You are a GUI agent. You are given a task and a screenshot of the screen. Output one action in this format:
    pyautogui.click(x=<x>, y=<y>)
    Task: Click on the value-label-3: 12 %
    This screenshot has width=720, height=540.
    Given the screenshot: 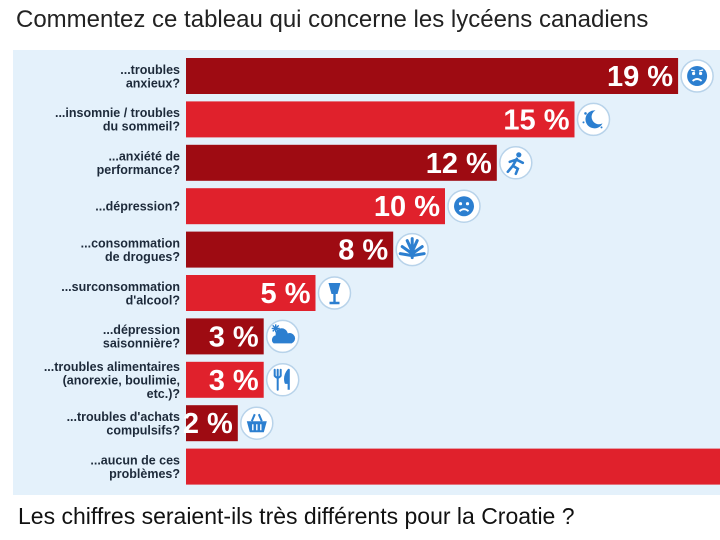 What is the action you would take?
    pyautogui.click(x=459, y=164)
    